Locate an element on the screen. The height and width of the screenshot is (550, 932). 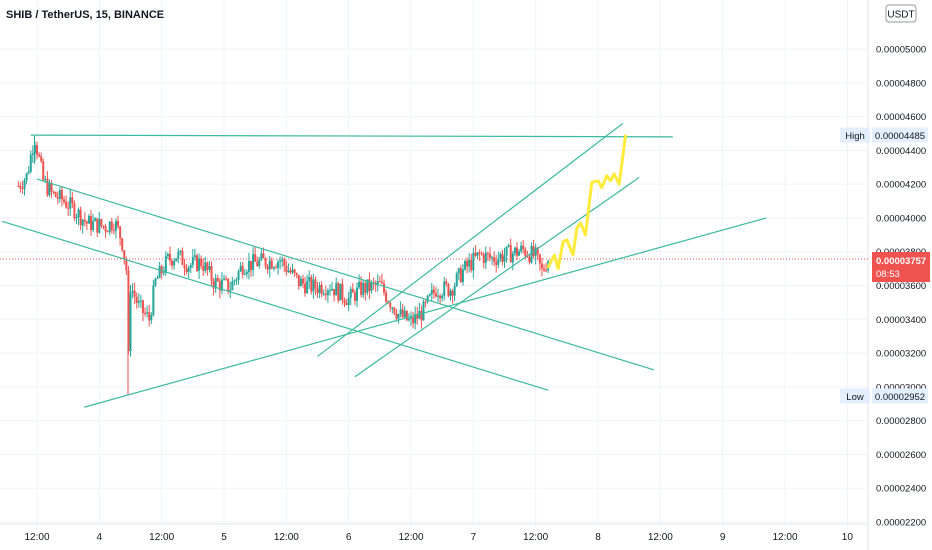
x-tick-label: 5 is located at coordinates (224, 537).